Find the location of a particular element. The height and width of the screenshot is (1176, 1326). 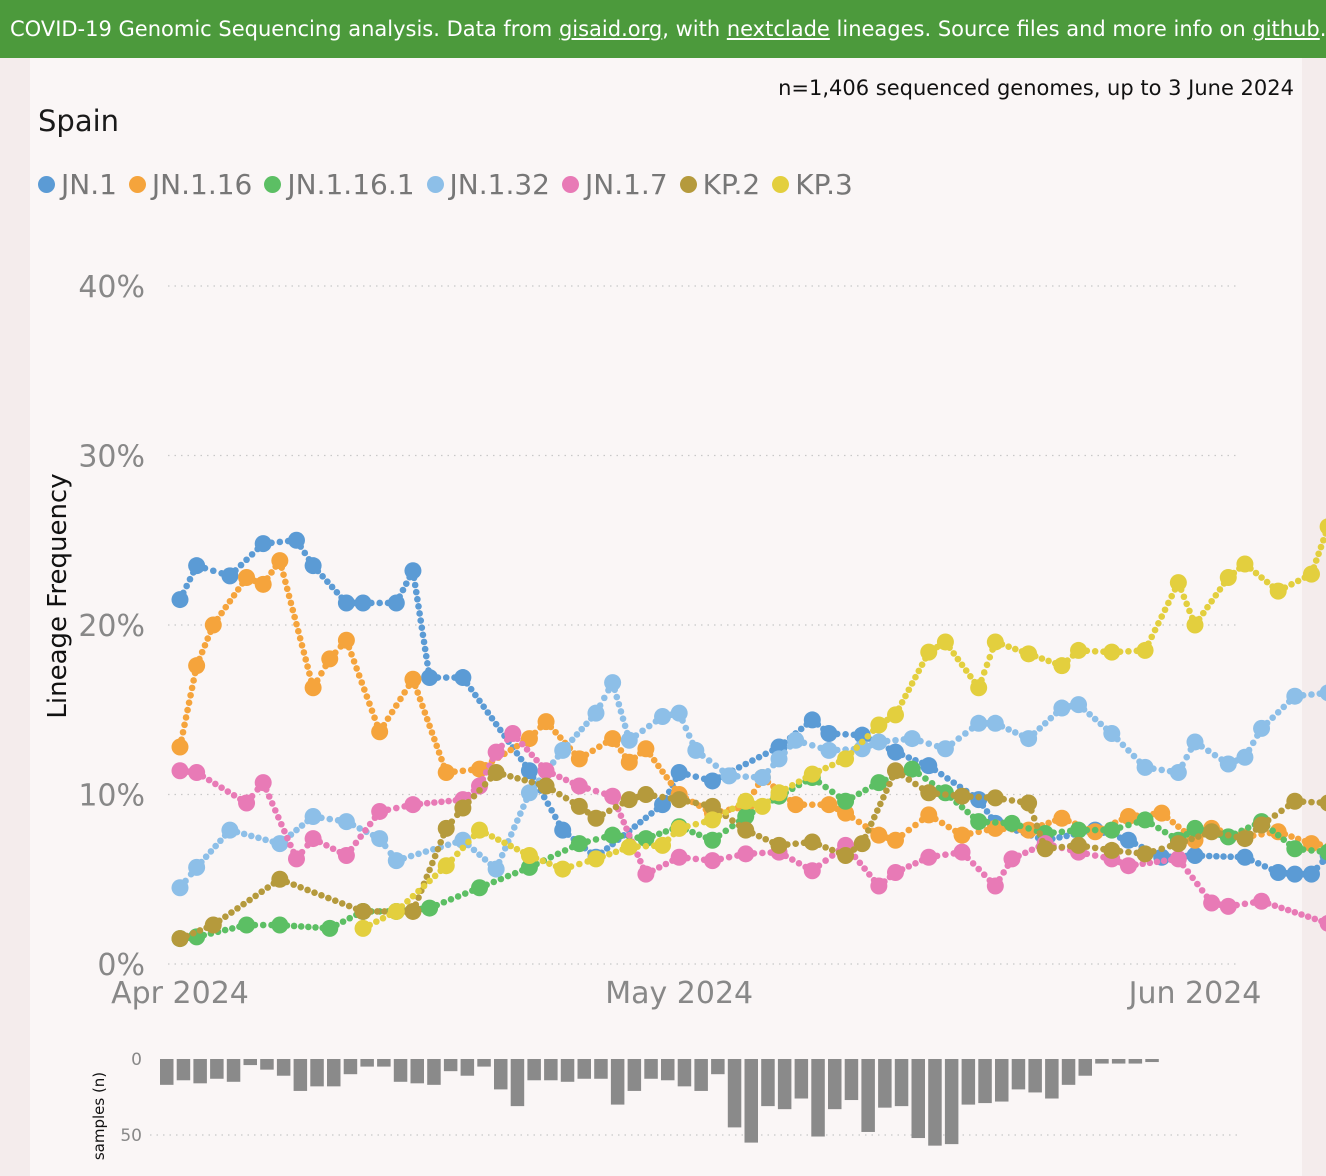

legend-item-jn-1-16-1: JN.1.16.1 is located at coordinates (339, 184).